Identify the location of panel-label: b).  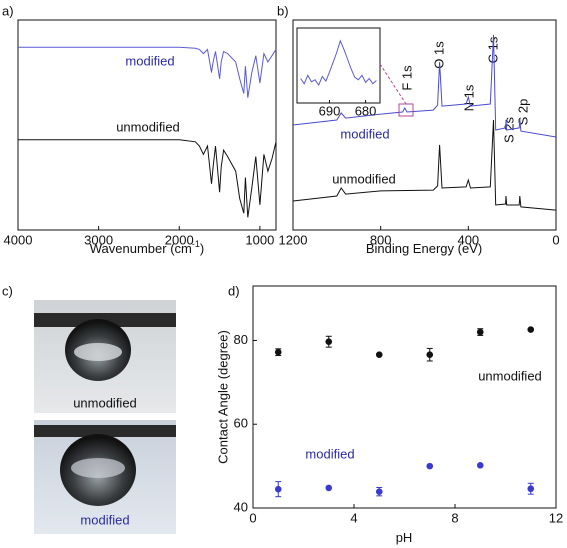
(283, 10).